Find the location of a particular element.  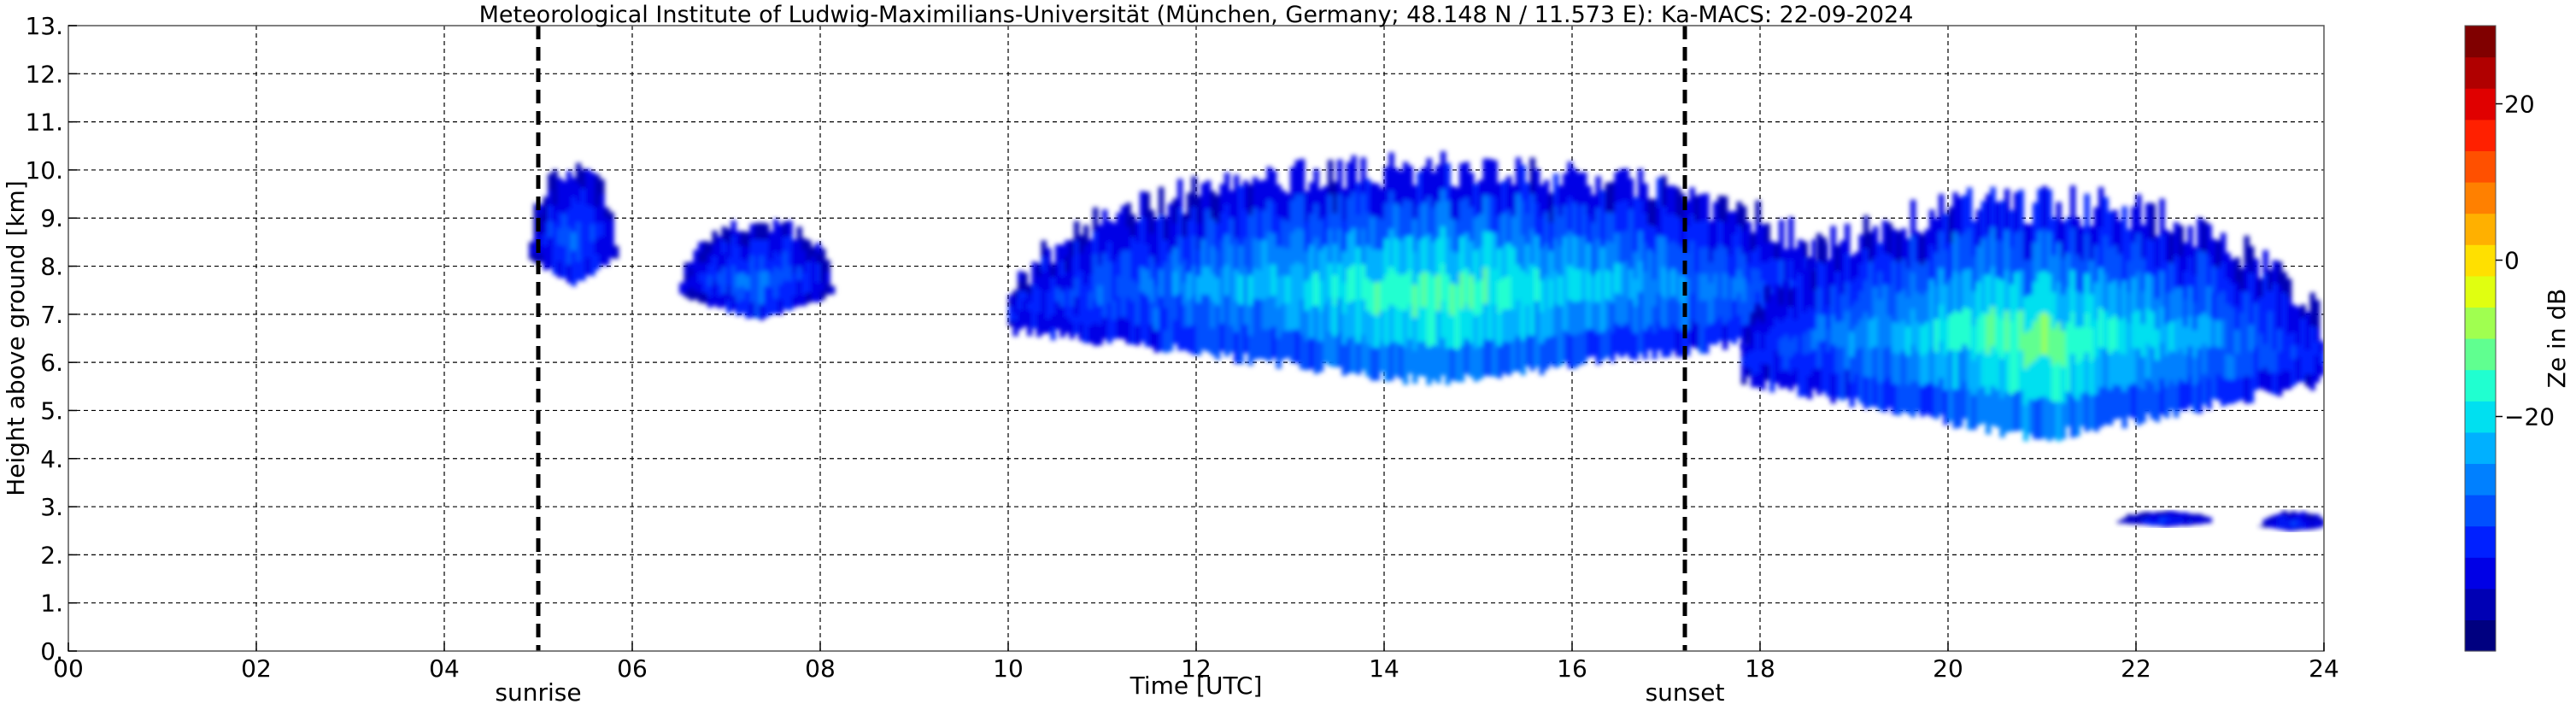

y-tick-label: 13. is located at coordinates (44, 26).